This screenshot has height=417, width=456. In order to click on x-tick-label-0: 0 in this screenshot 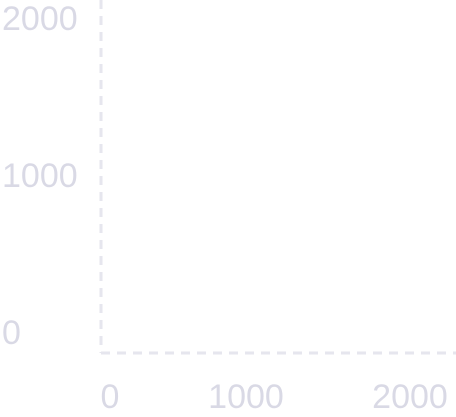, I will do `click(110, 397)`.